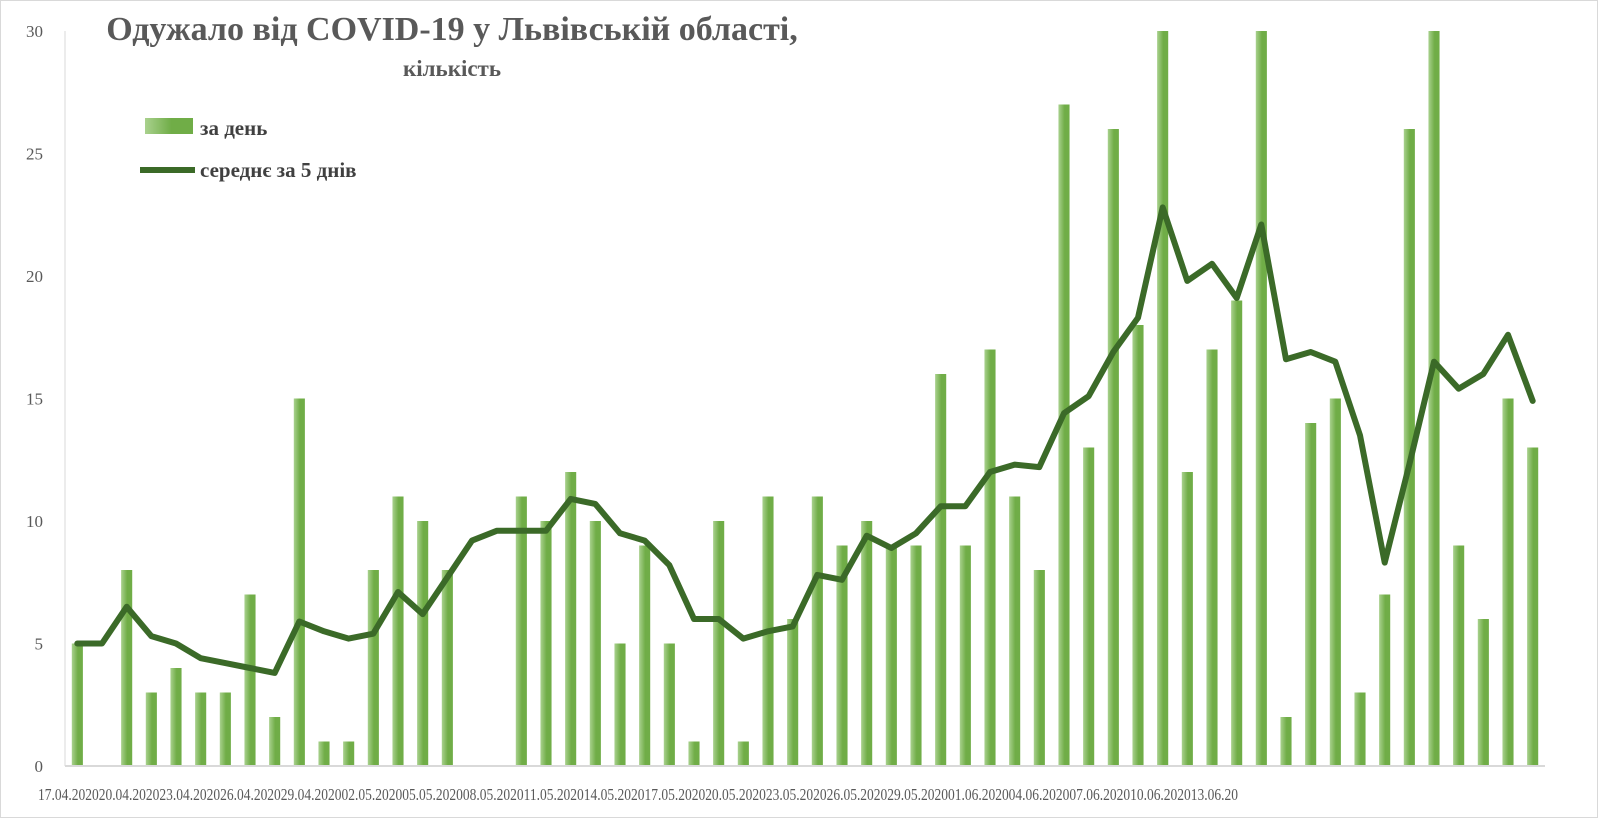  I want to click on y-tick-label: 0, so click(39, 766).